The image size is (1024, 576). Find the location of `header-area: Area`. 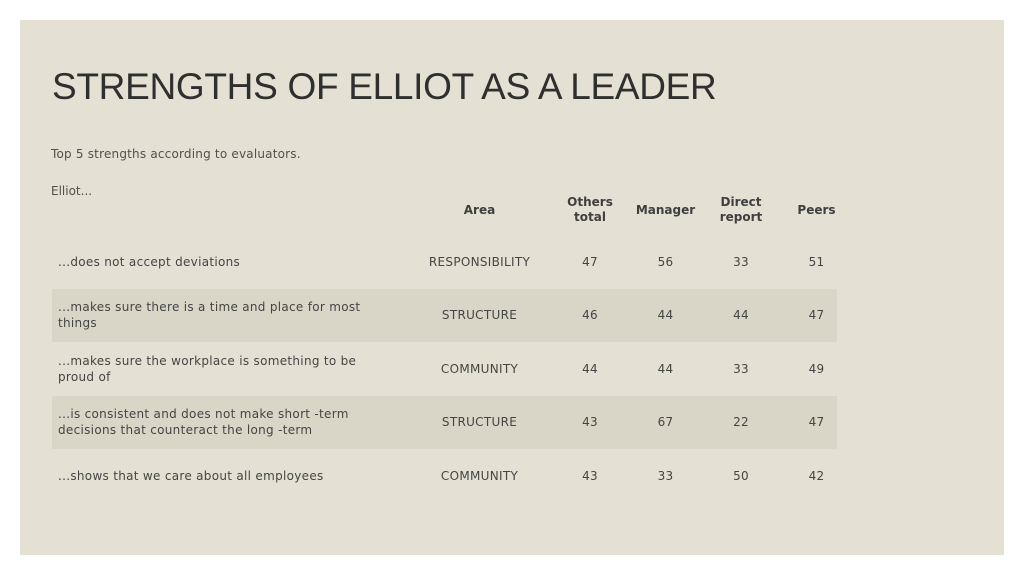

header-area: Area is located at coordinates (479, 209).